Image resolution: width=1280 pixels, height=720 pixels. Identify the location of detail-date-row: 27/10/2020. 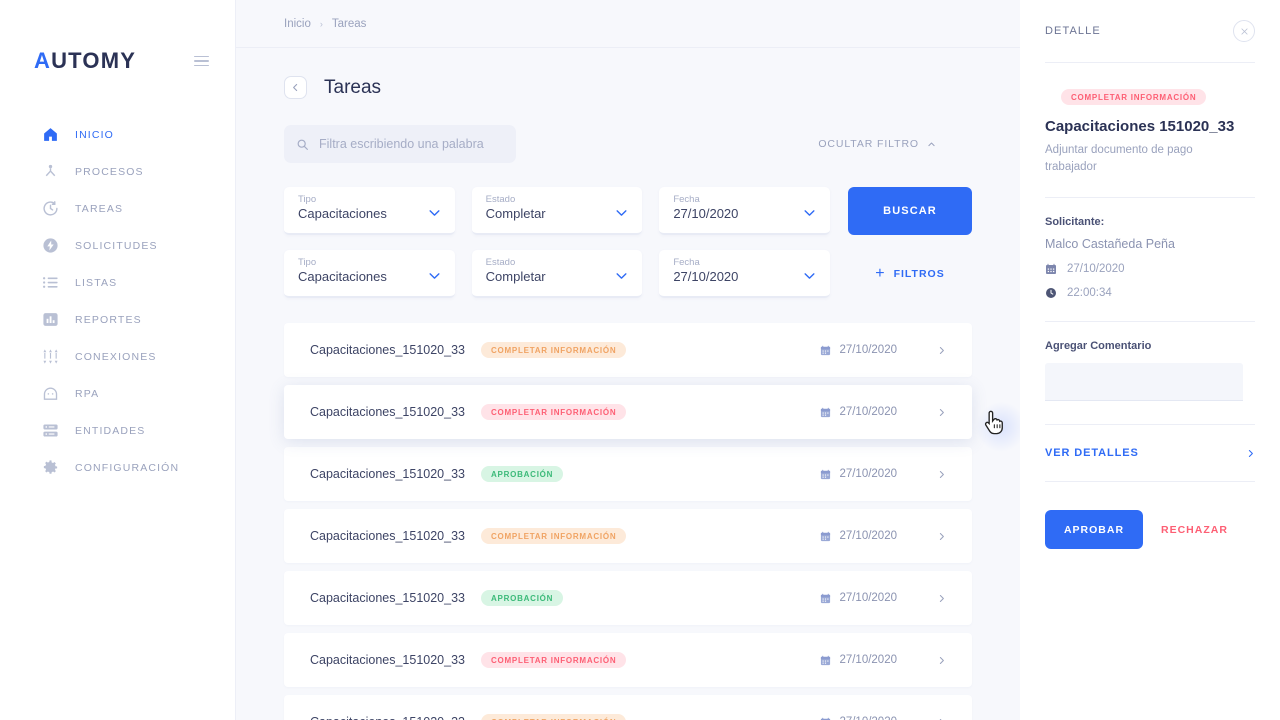
(1150, 269).